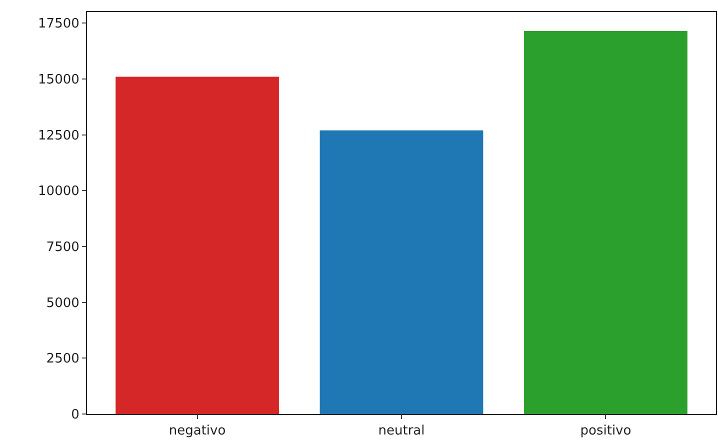  What do you see at coordinates (75, 415) in the screenshot?
I see `y-tick-label: 0` at bounding box center [75, 415].